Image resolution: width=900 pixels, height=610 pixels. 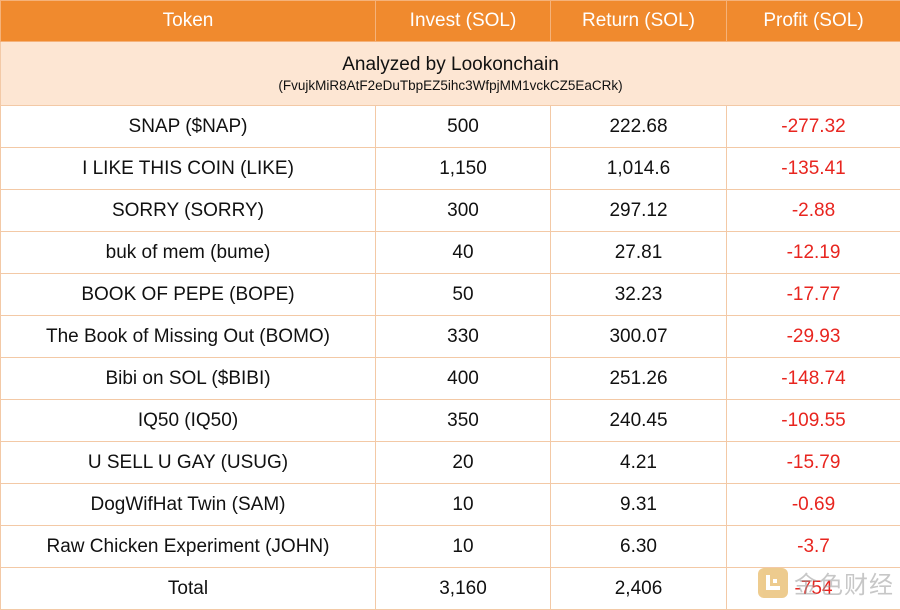 I want to click on table-row: IQ50 (IQ50) 350 240.45 -109.55, so click(x=450, y=421).